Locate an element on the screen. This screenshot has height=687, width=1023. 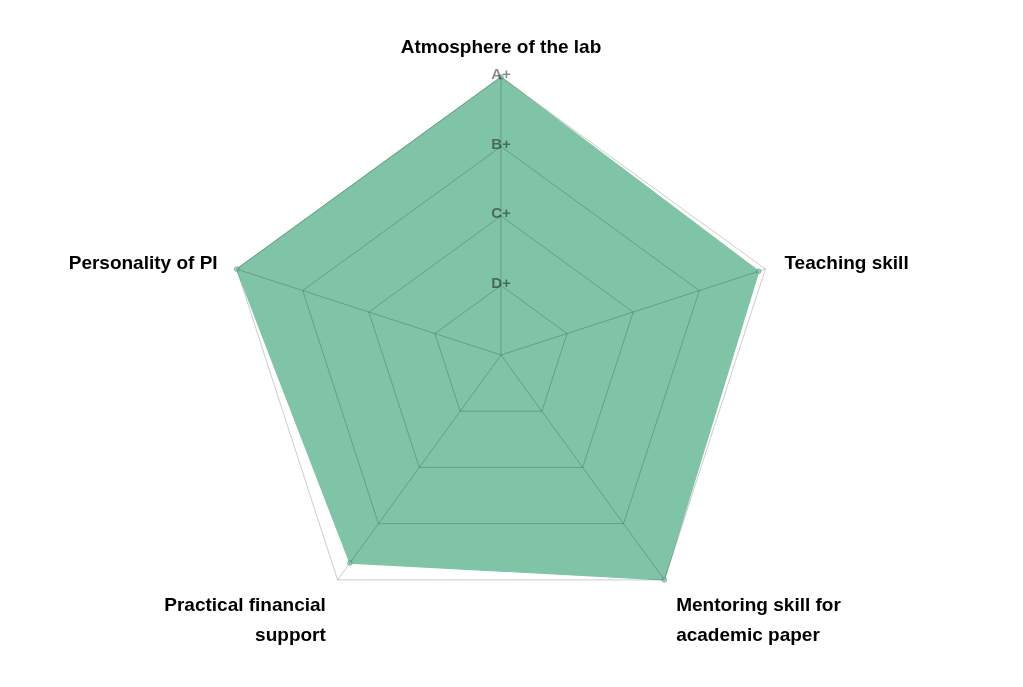
spoke-label: Teaching skill is located at coordinates (846, 262).